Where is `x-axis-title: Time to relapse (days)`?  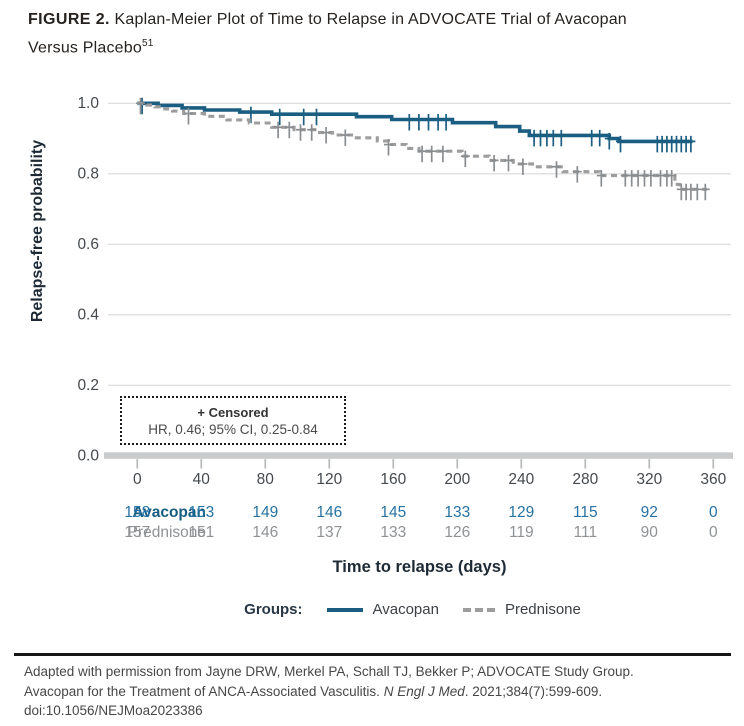 x-axis-title: Time to relapse (days) is located at coordinates (419, 567).